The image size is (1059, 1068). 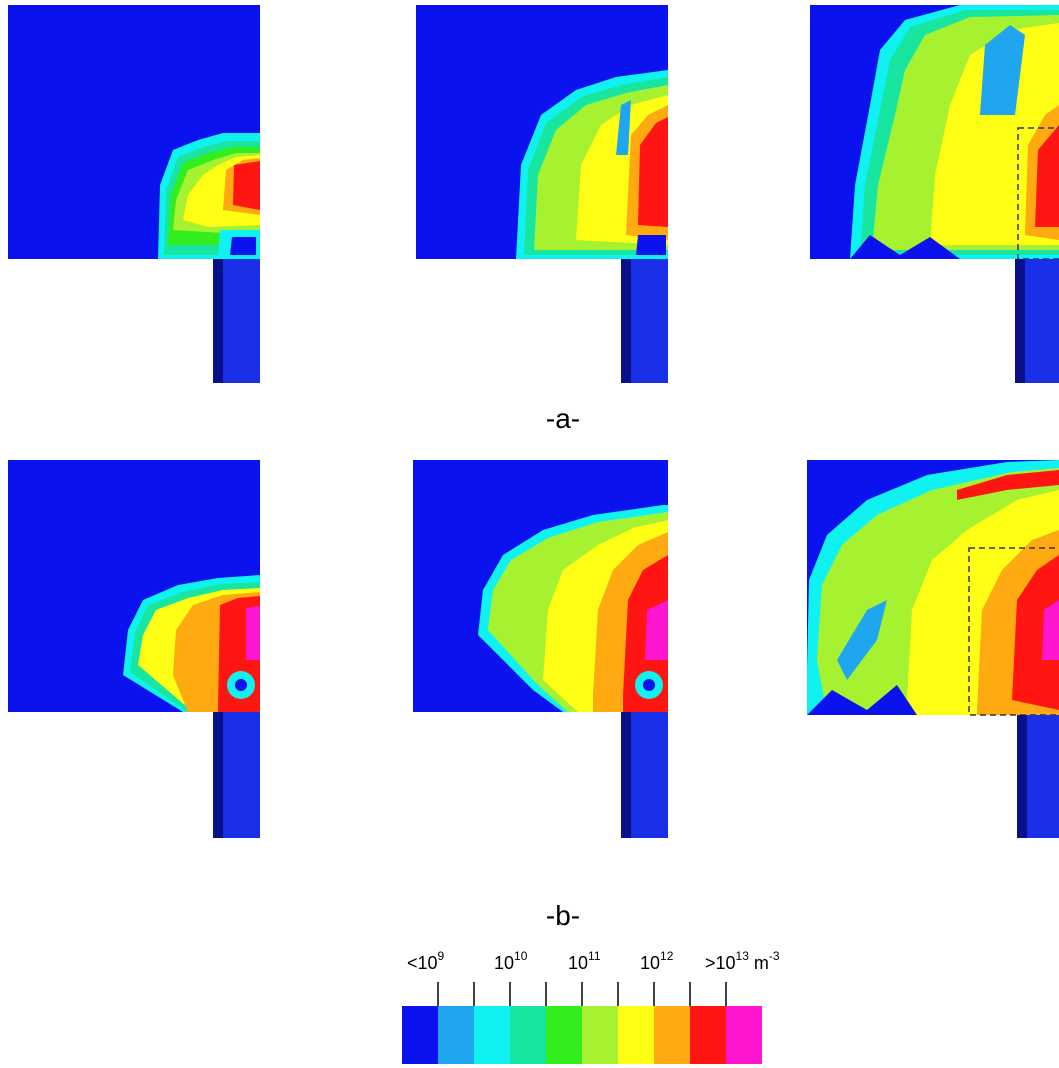 I want to click on colorbar-label-exp: 11, so click(x=594, y=956).